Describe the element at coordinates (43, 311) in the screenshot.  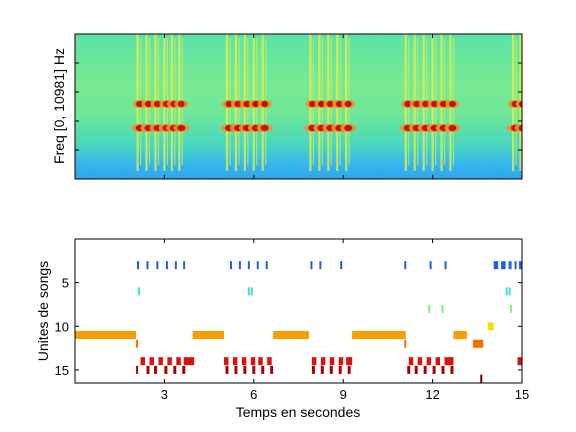
I see `song-units-ylabel: Unites de songs` at that location.